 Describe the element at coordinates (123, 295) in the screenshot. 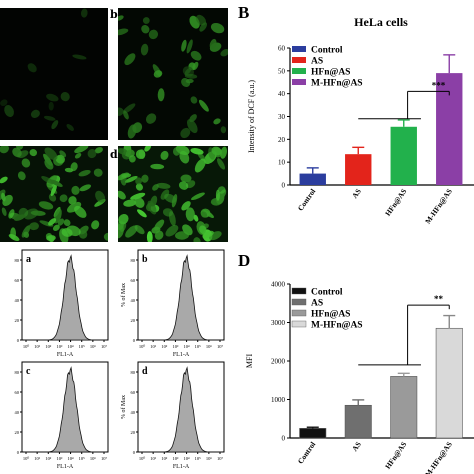

I see `flow-ylabel: % of Max` at that location.